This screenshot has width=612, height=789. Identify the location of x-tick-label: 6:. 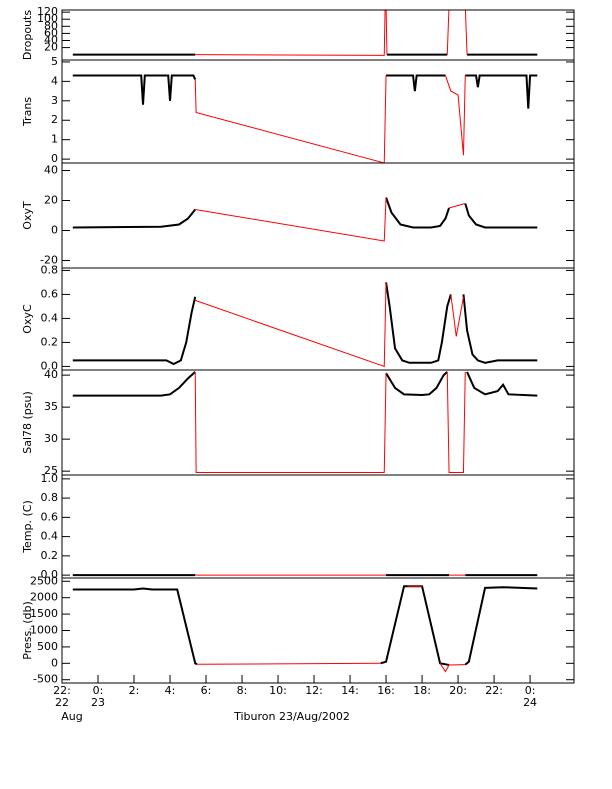
(206, 690).